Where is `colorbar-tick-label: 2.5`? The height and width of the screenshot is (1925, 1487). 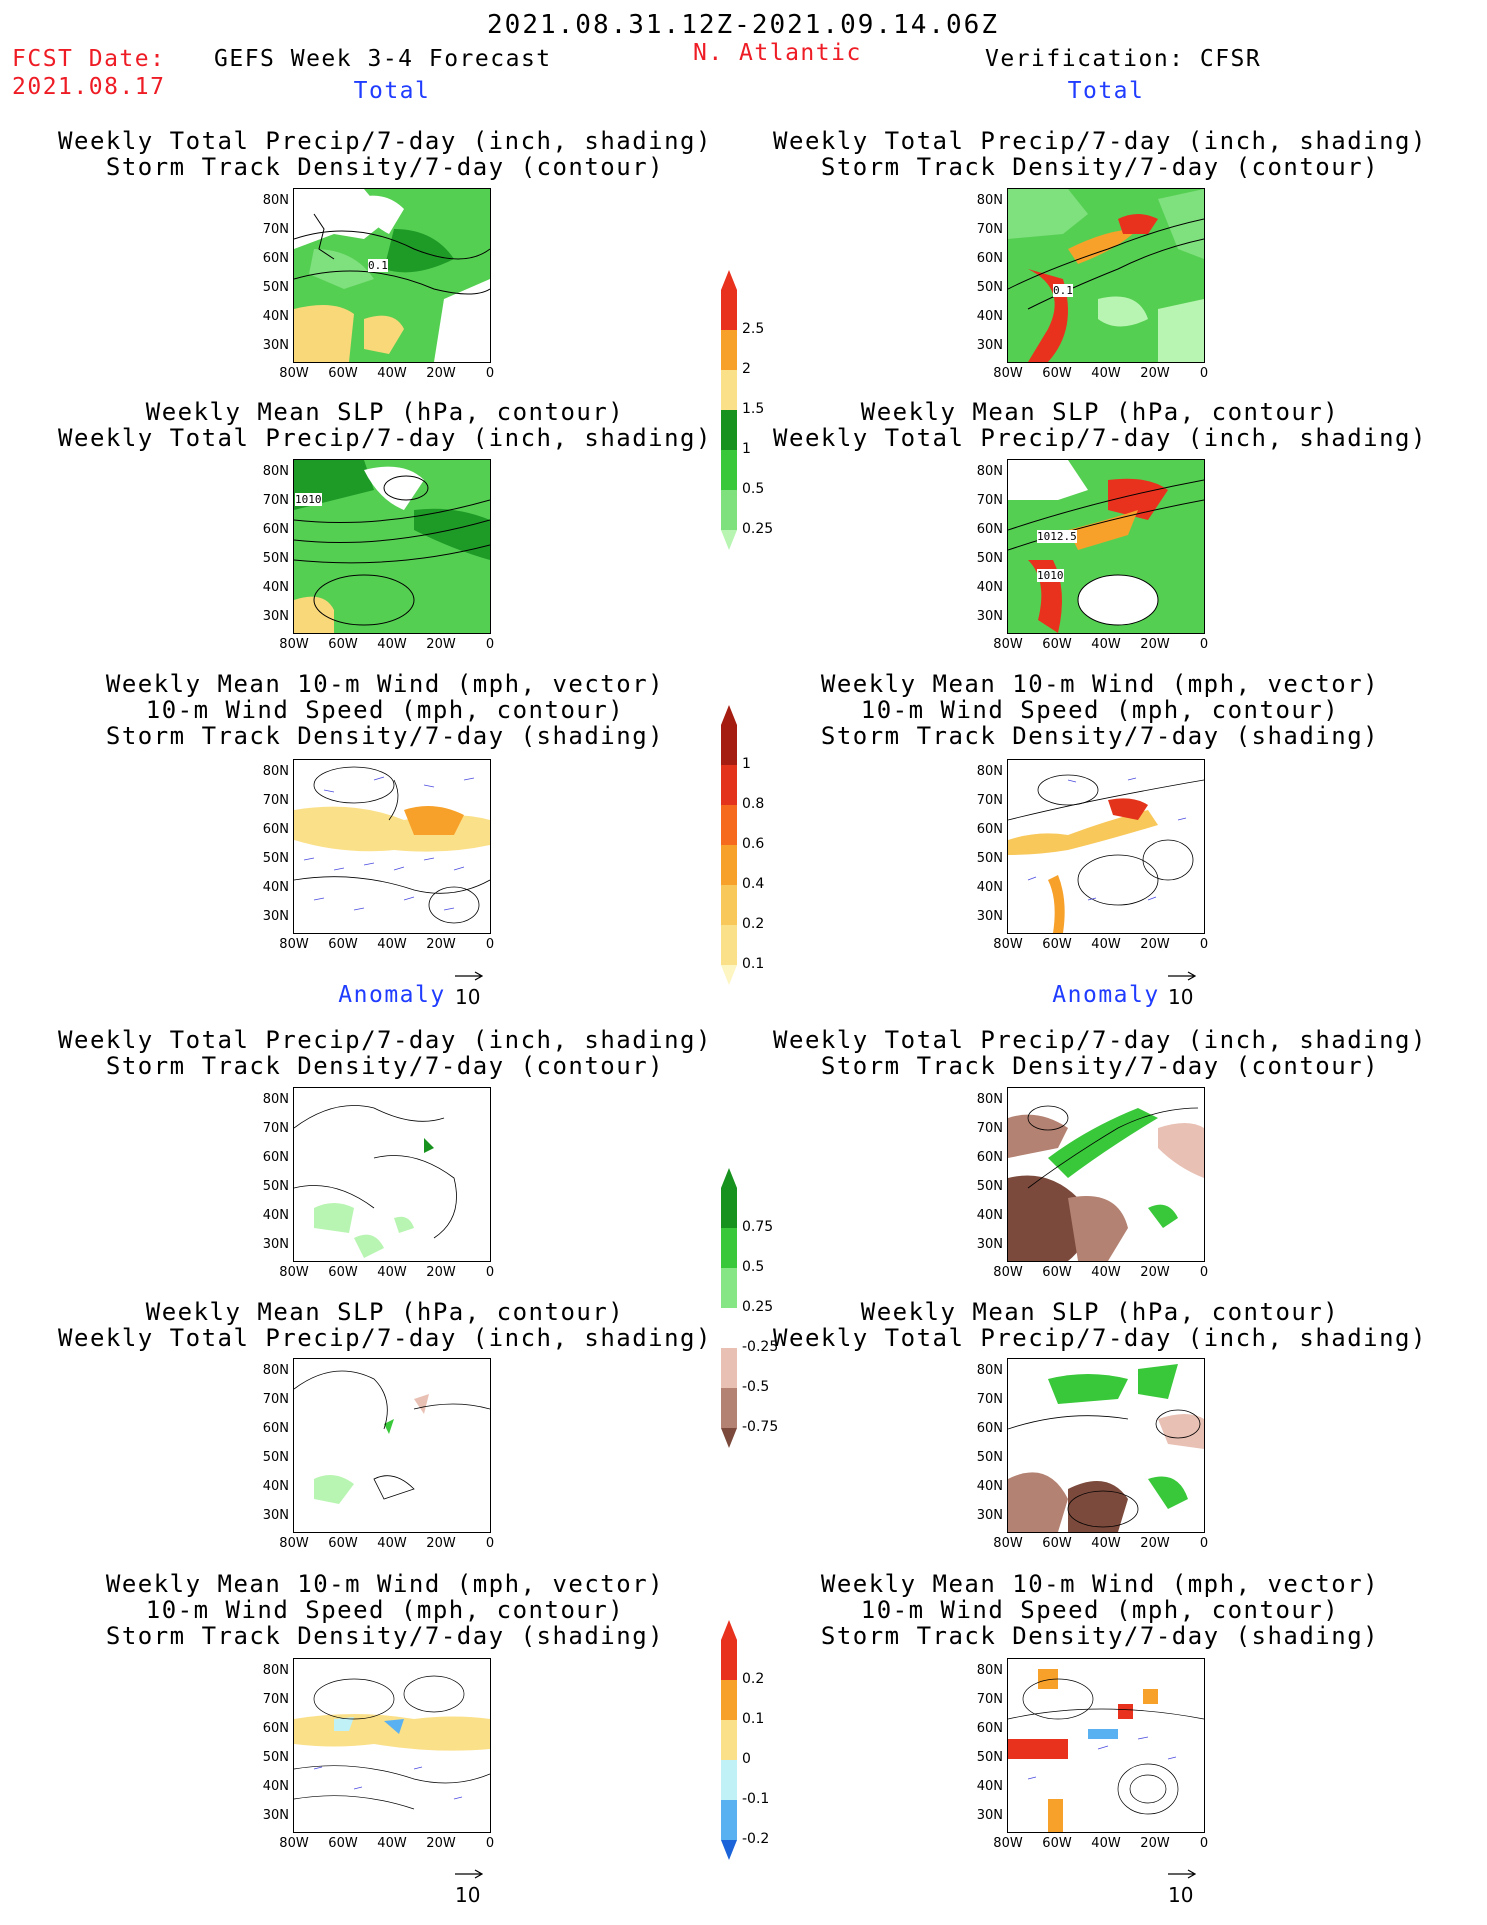 colorbar-tick-label: 2.5 is located at coordinates (753, 329).